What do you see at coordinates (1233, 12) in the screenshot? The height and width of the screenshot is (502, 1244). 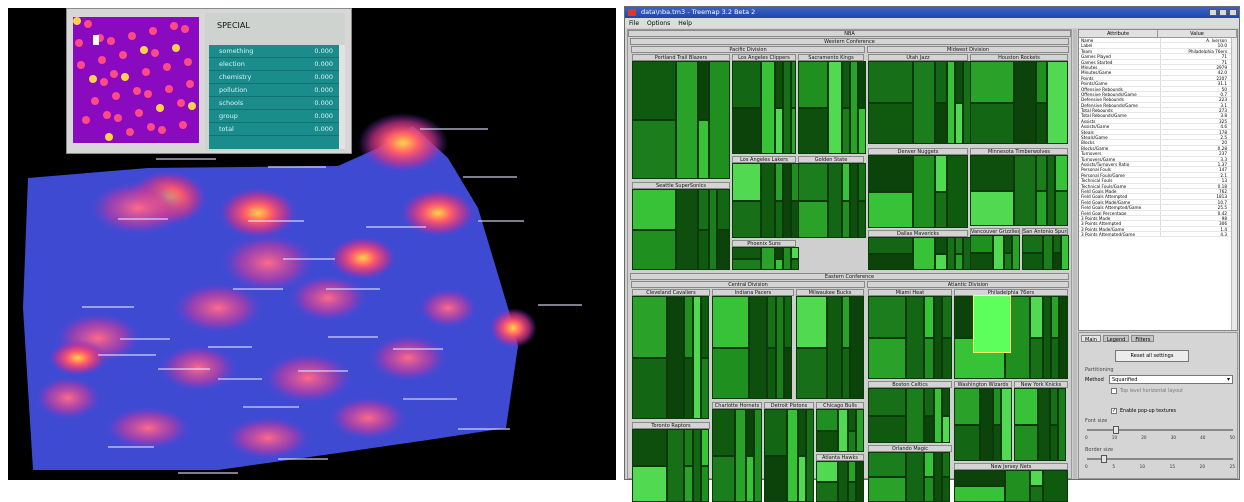 I see `close-icon` at bounding box center [1233, 12].